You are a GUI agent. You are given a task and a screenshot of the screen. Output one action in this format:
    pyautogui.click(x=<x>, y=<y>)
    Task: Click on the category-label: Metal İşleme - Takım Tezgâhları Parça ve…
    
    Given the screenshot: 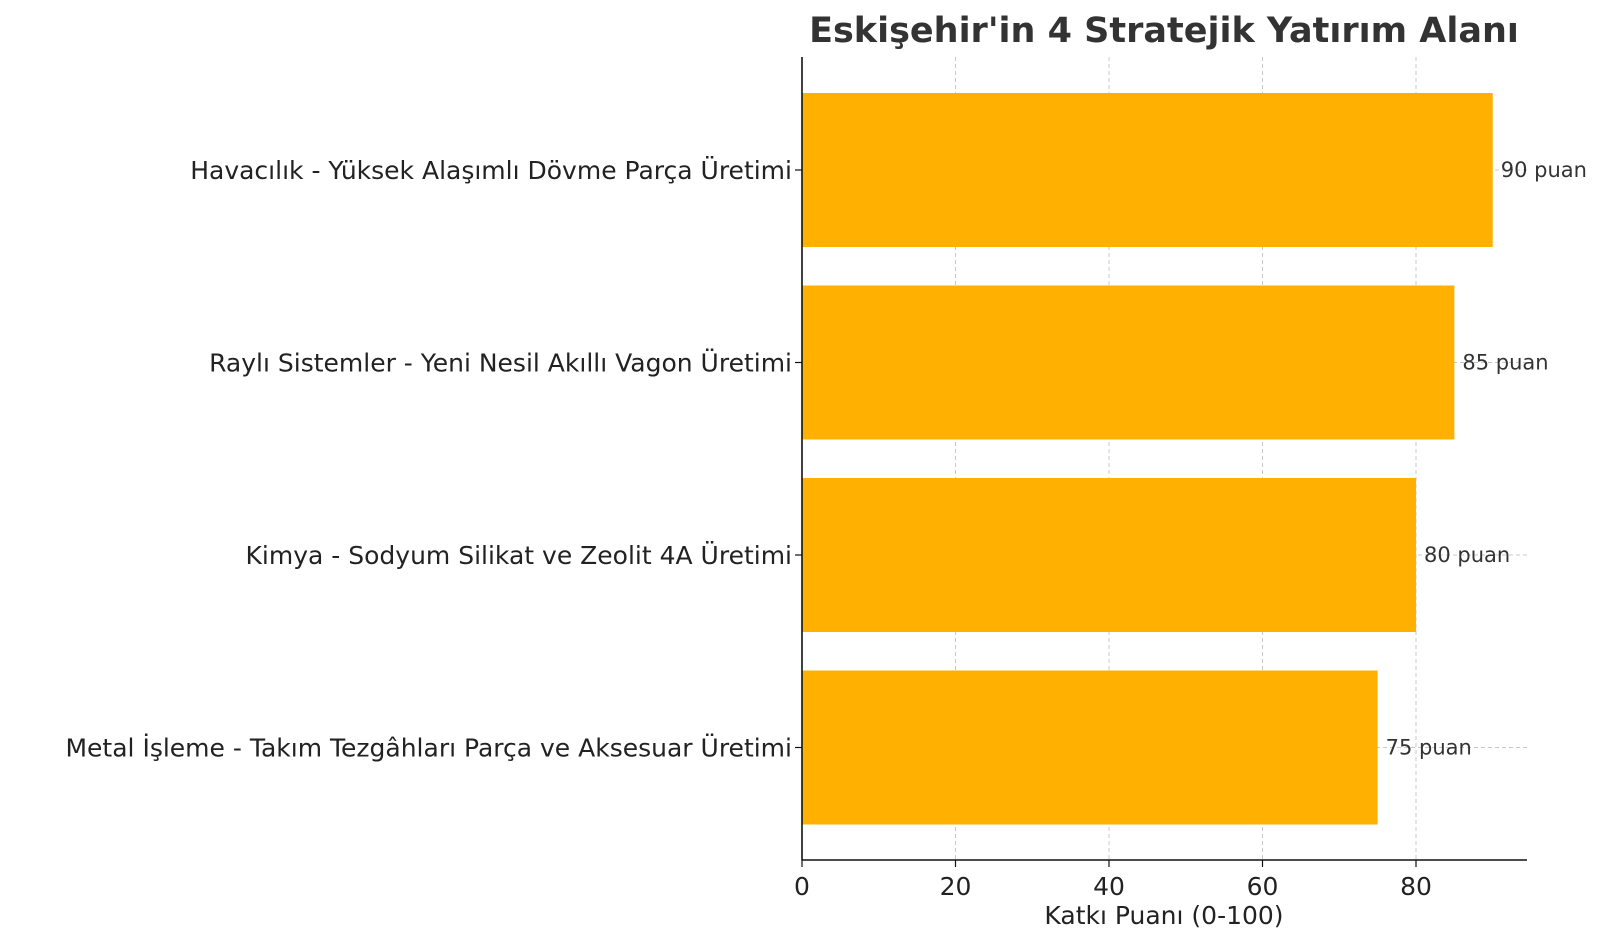 What is the action you would take?
    pyautogui.click(x=428, y=748)
    